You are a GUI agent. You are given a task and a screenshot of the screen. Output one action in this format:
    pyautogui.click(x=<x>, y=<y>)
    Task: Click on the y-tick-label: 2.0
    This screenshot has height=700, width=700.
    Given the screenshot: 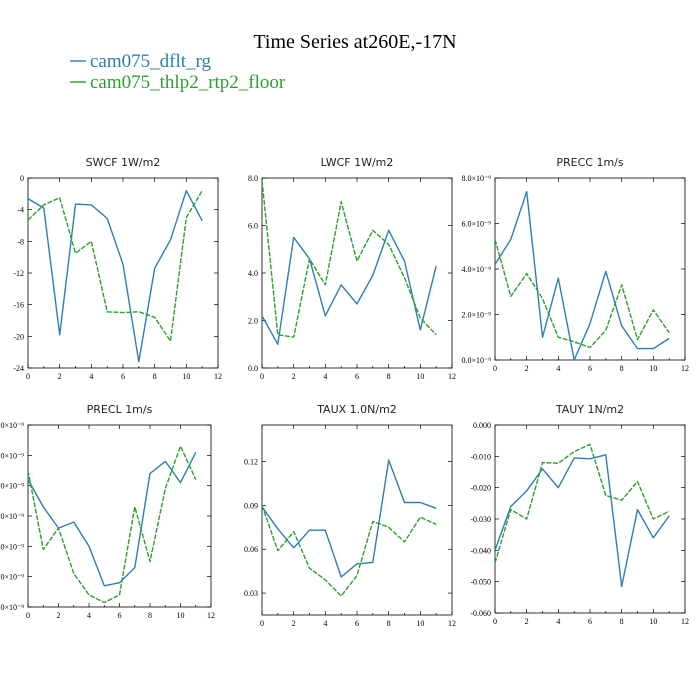 What is the action you would take?
    pyautogui.click(x=253, y=321)
    